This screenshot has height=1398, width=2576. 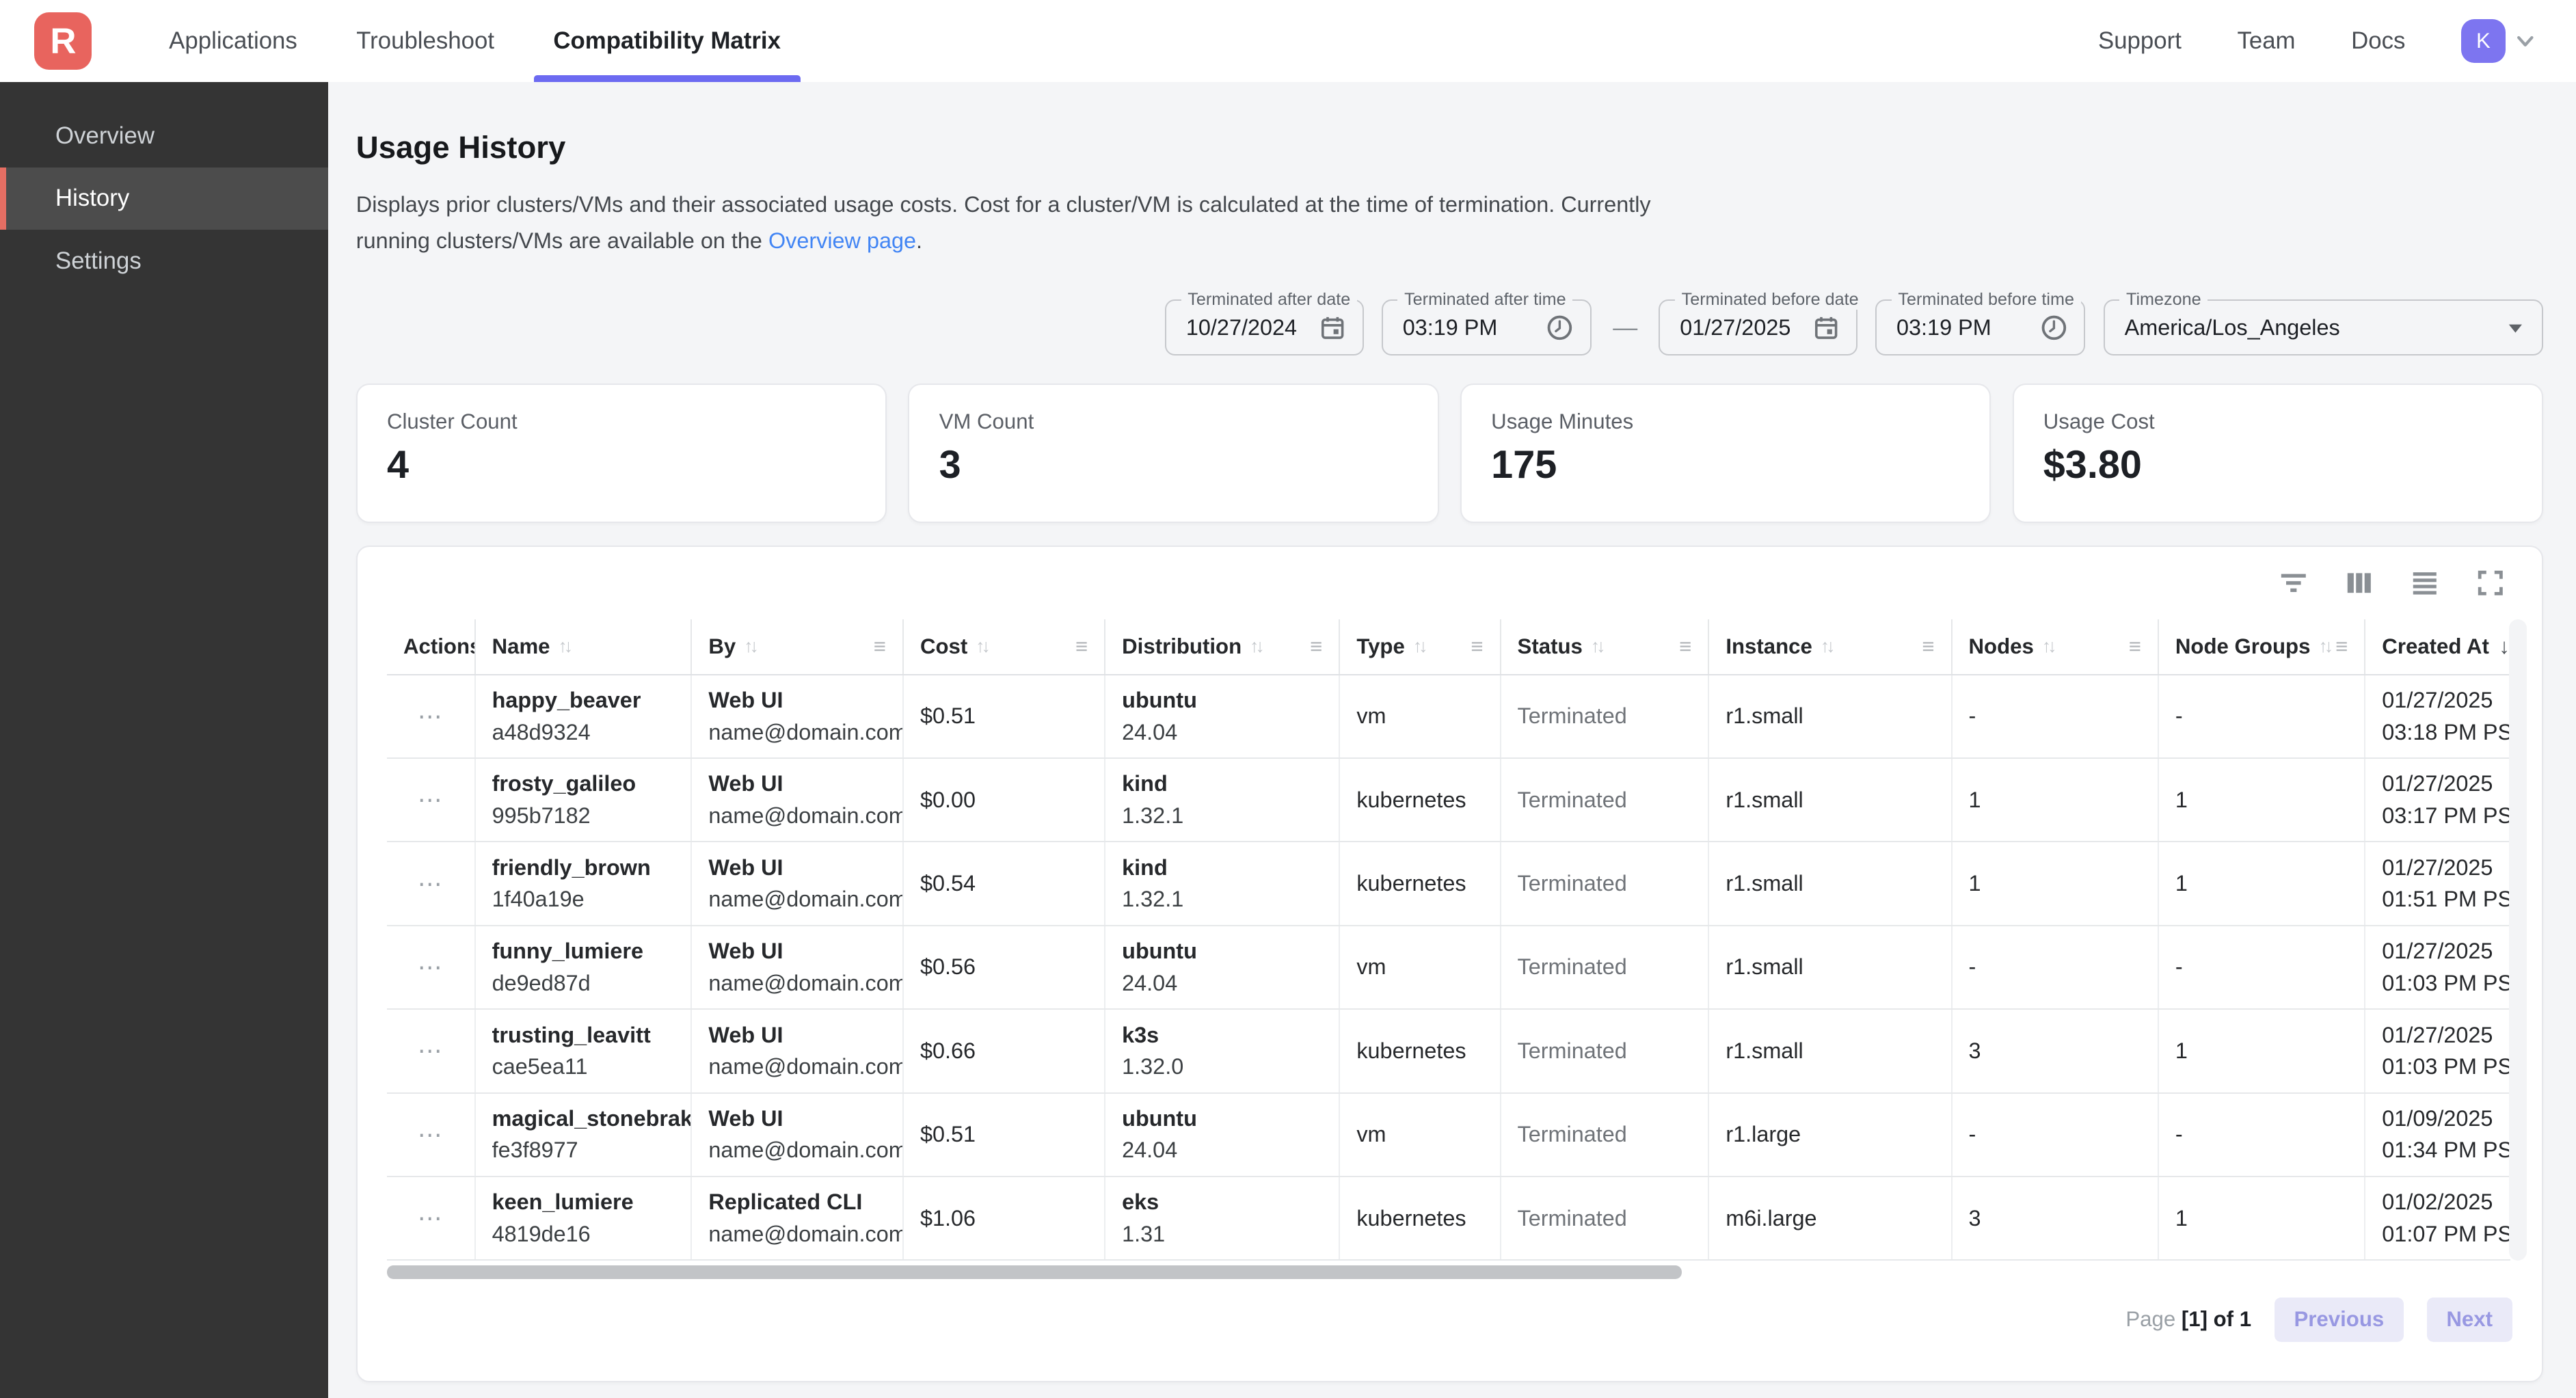 I want to click on terminated-before-date-field: Terminated before date 01/27/2025, so click(x=1762, y=322).